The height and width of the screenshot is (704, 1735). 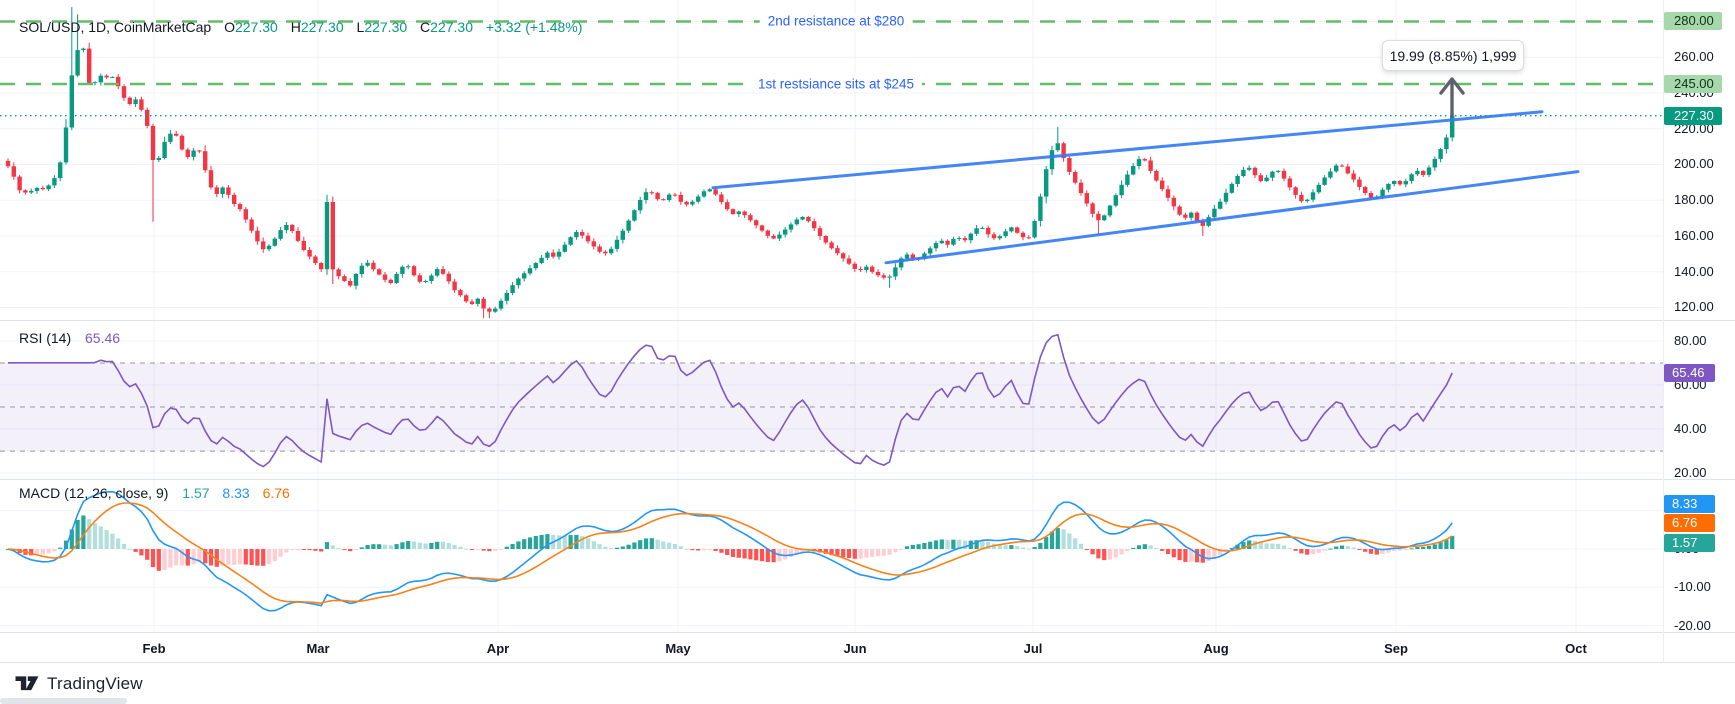 I want to click on low-value: 227.30, so click(x=386, y=27).